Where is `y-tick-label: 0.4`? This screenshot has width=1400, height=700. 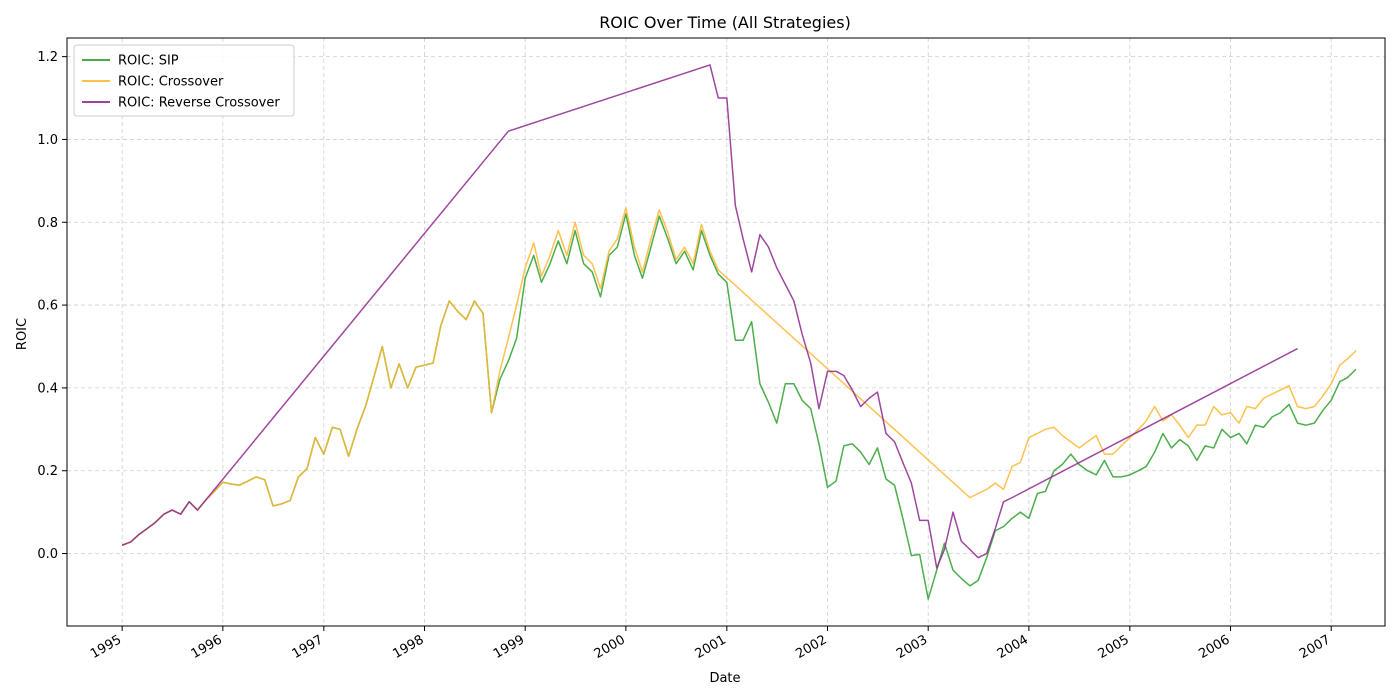 y-tick-label: 0.4 is located at coordinates (47, 388).